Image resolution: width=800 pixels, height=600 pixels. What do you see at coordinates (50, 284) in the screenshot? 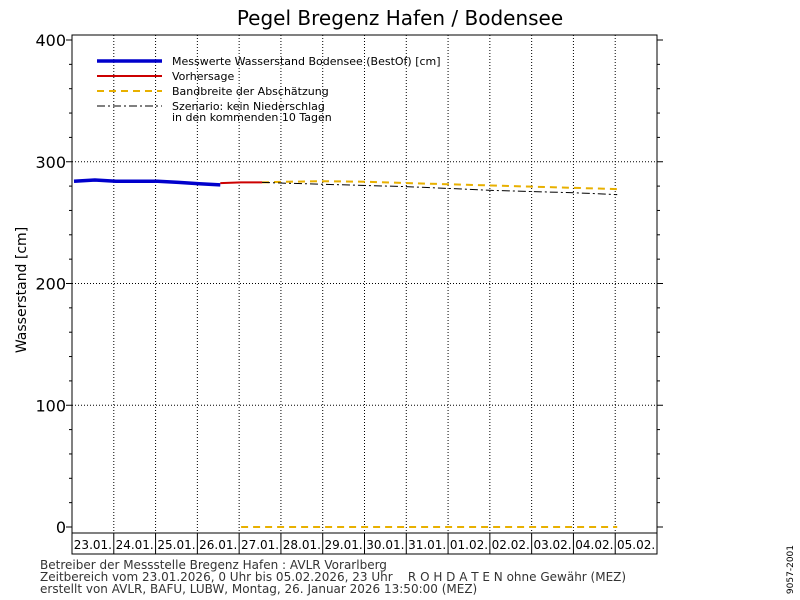
I see `y-tick-label: 200` at bounding box center [50, 284].